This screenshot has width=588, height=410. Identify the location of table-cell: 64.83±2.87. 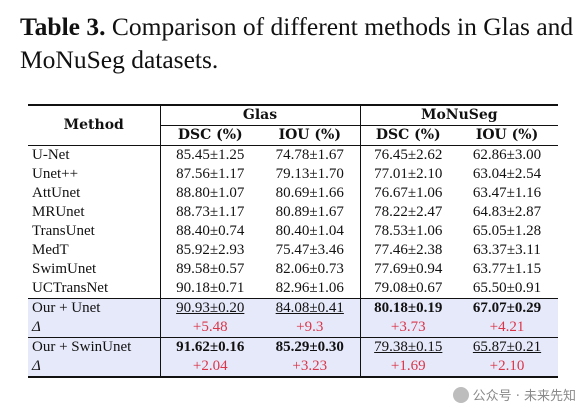
(507, 212).